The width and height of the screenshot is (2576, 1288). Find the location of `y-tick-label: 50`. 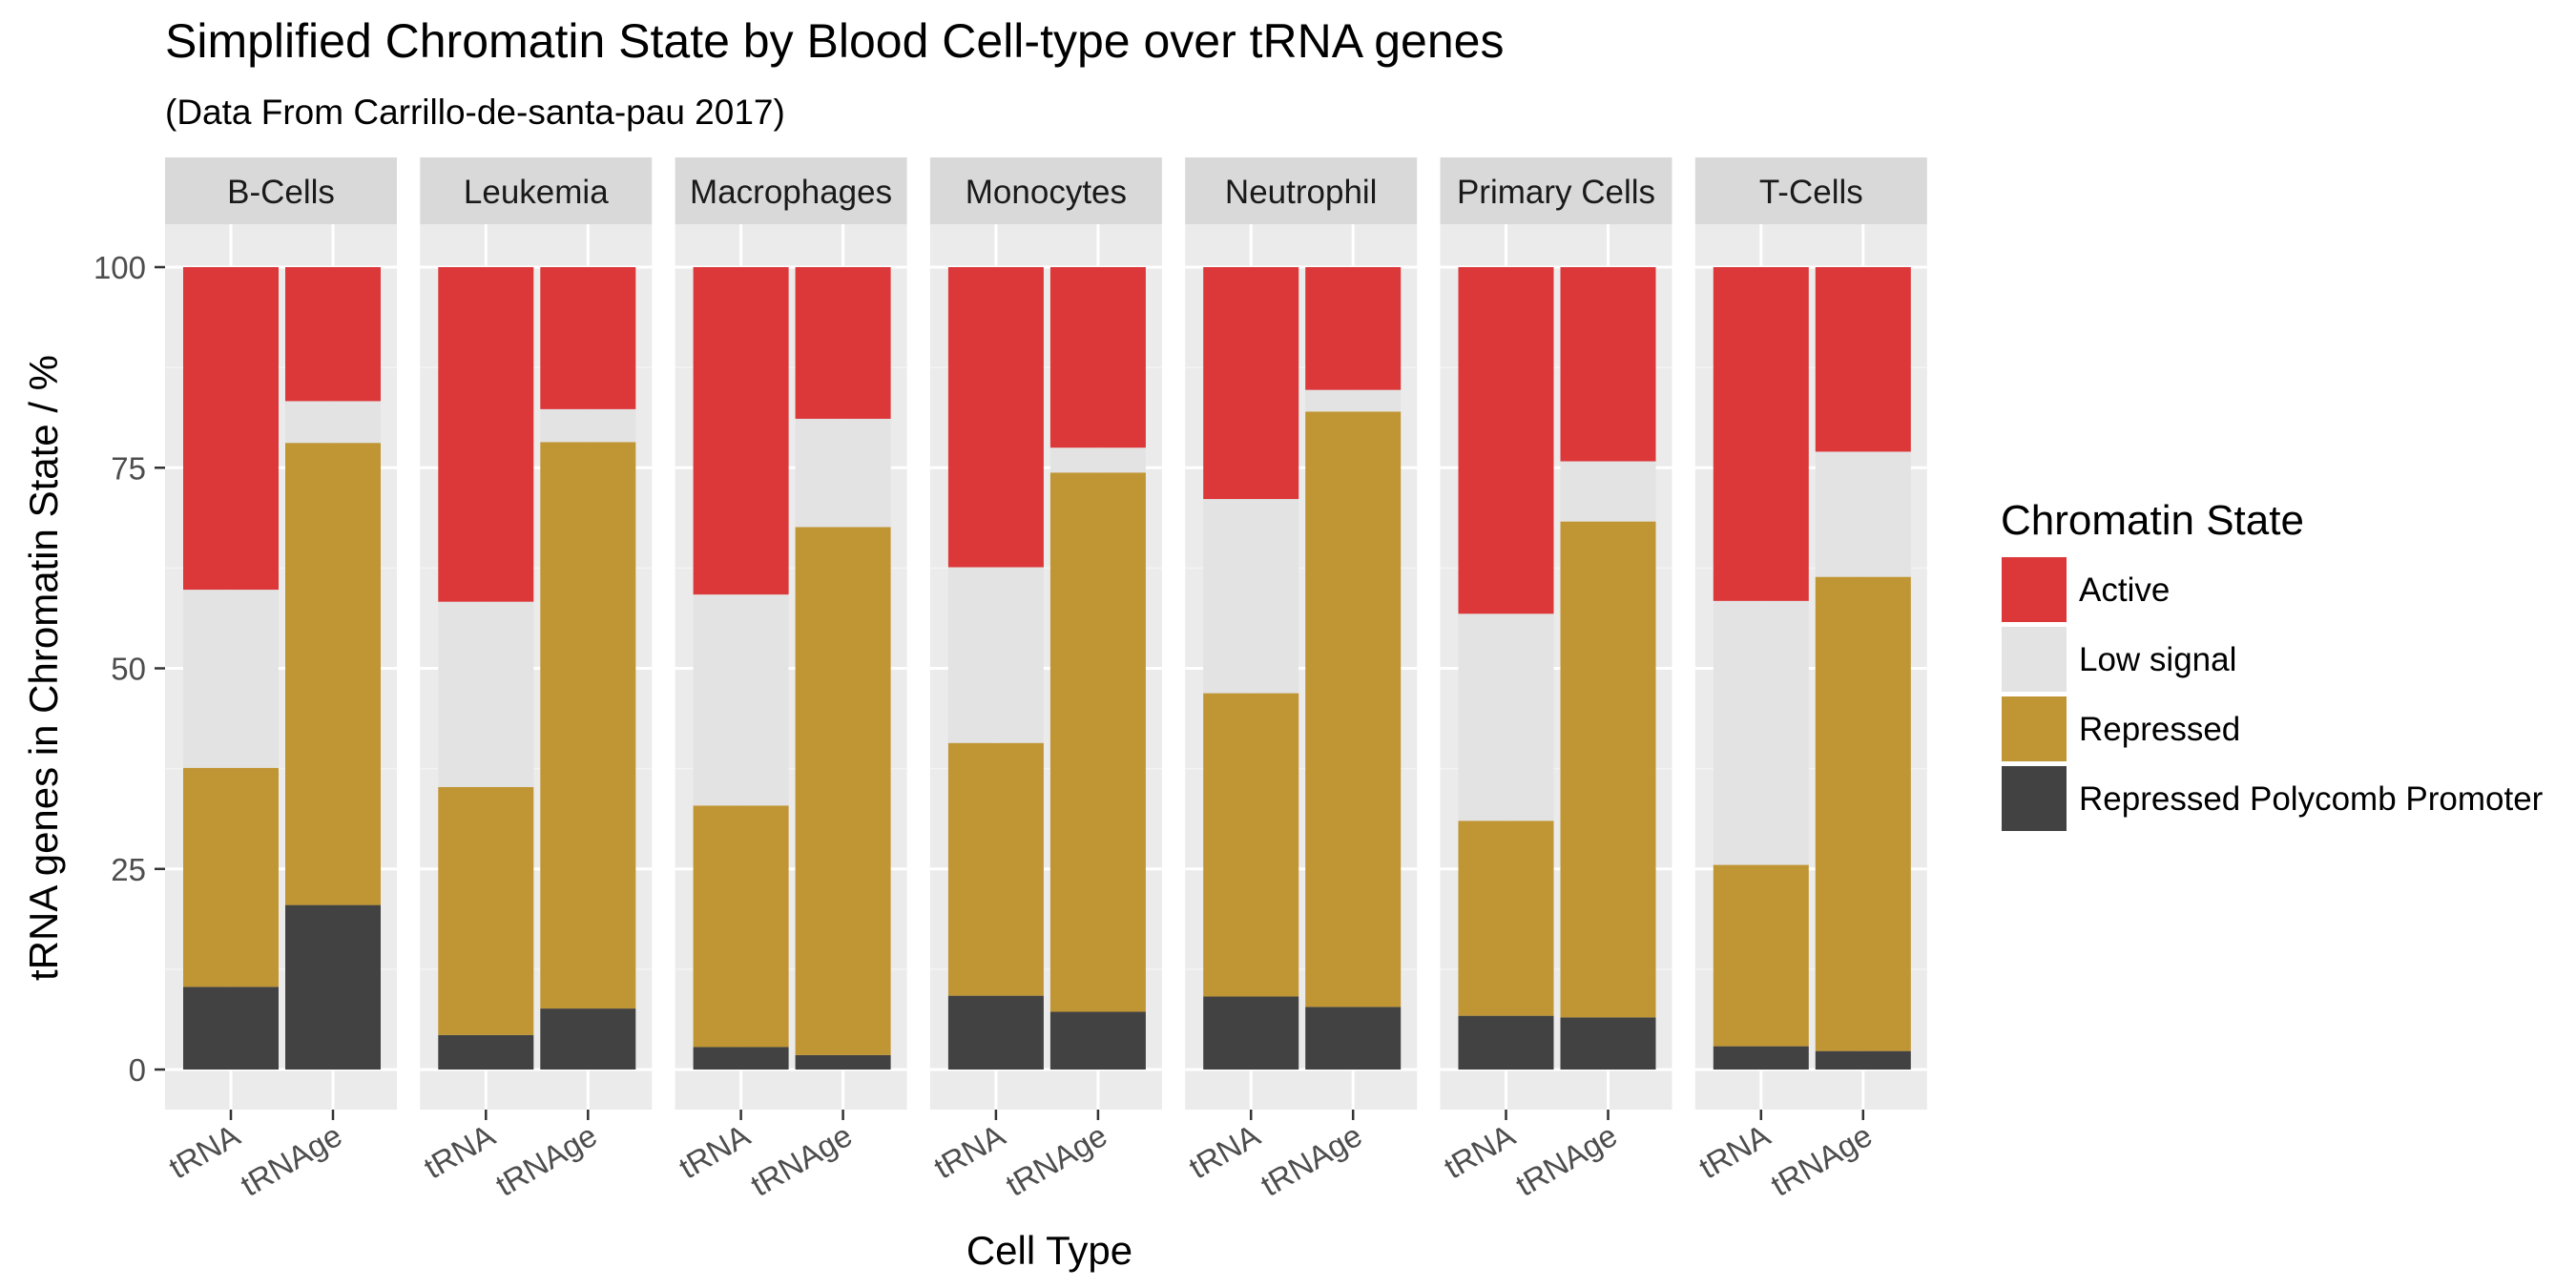

y-tick-label: 50 is located at coordinates (128, 669).